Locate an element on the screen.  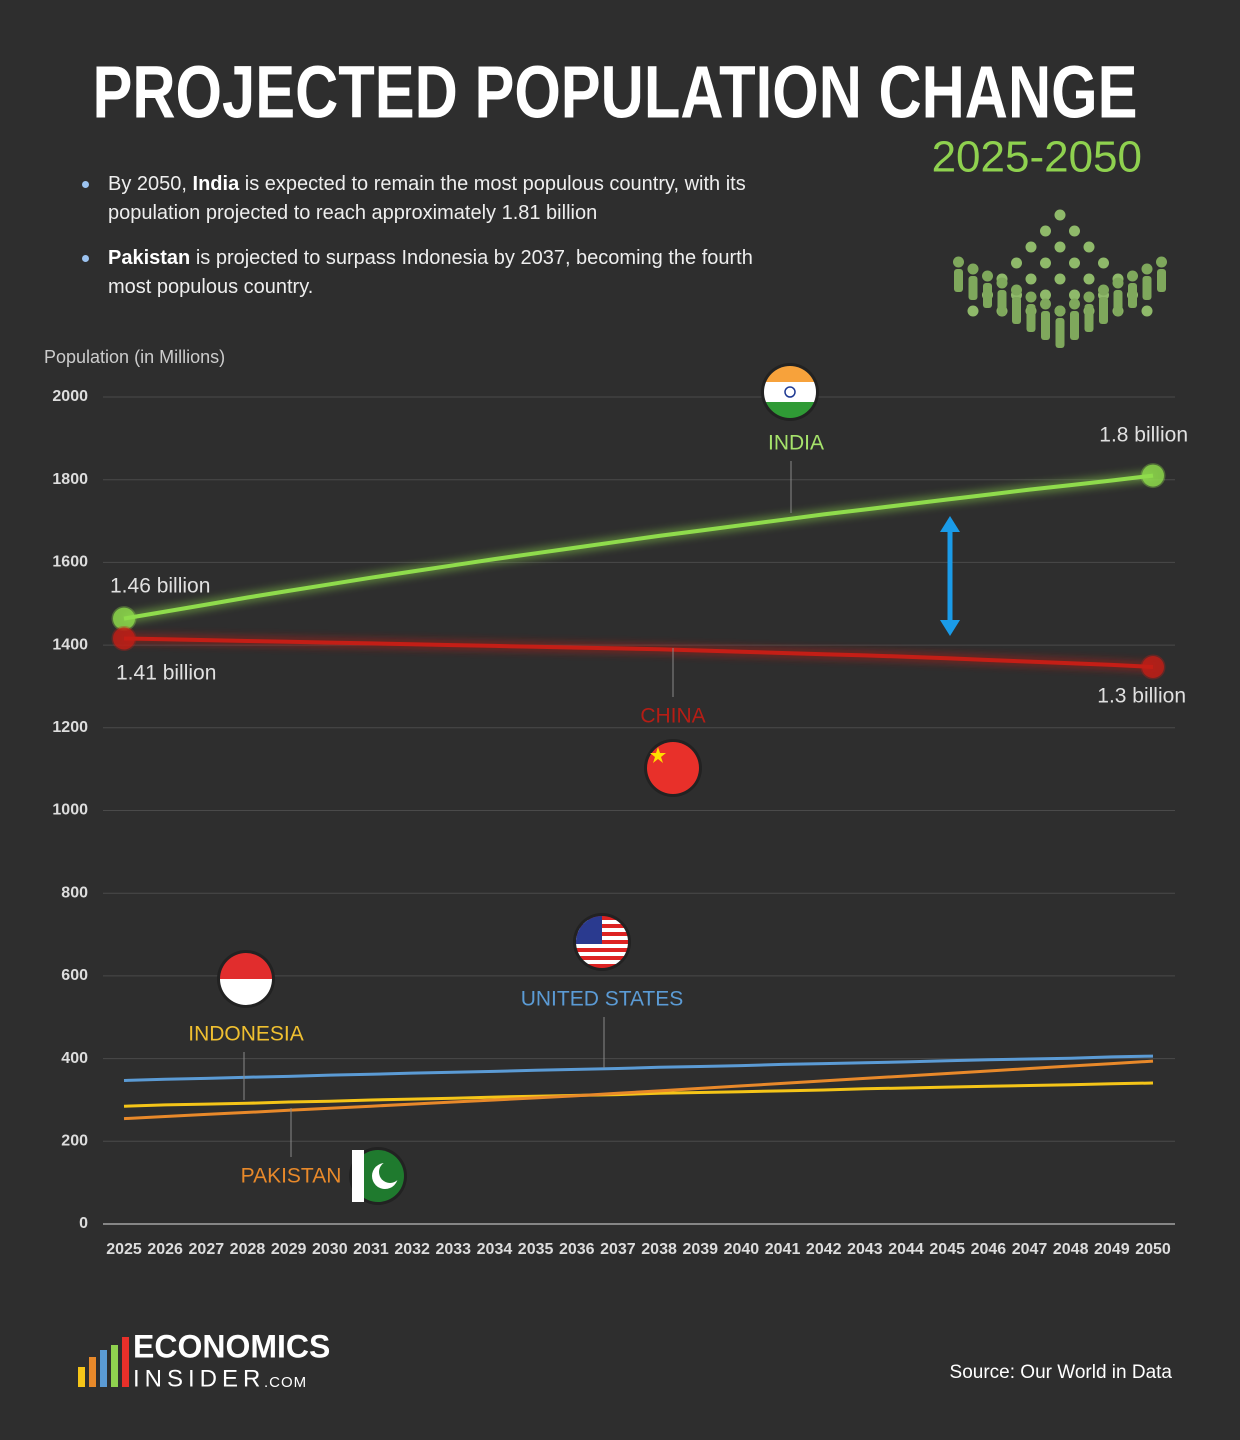
y-tick-label: 1800 is located at coordinates (70, 479).